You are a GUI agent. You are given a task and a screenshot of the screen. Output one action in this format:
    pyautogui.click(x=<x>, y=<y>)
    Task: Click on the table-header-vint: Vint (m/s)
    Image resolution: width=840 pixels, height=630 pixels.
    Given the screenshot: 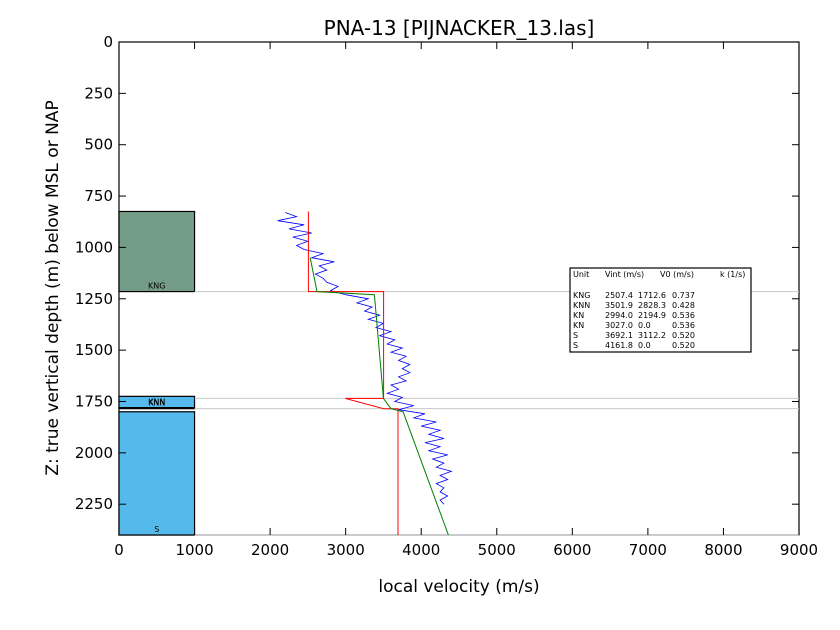 What is the action you would take?
    pyautogui.click(x=624, y=274)
    